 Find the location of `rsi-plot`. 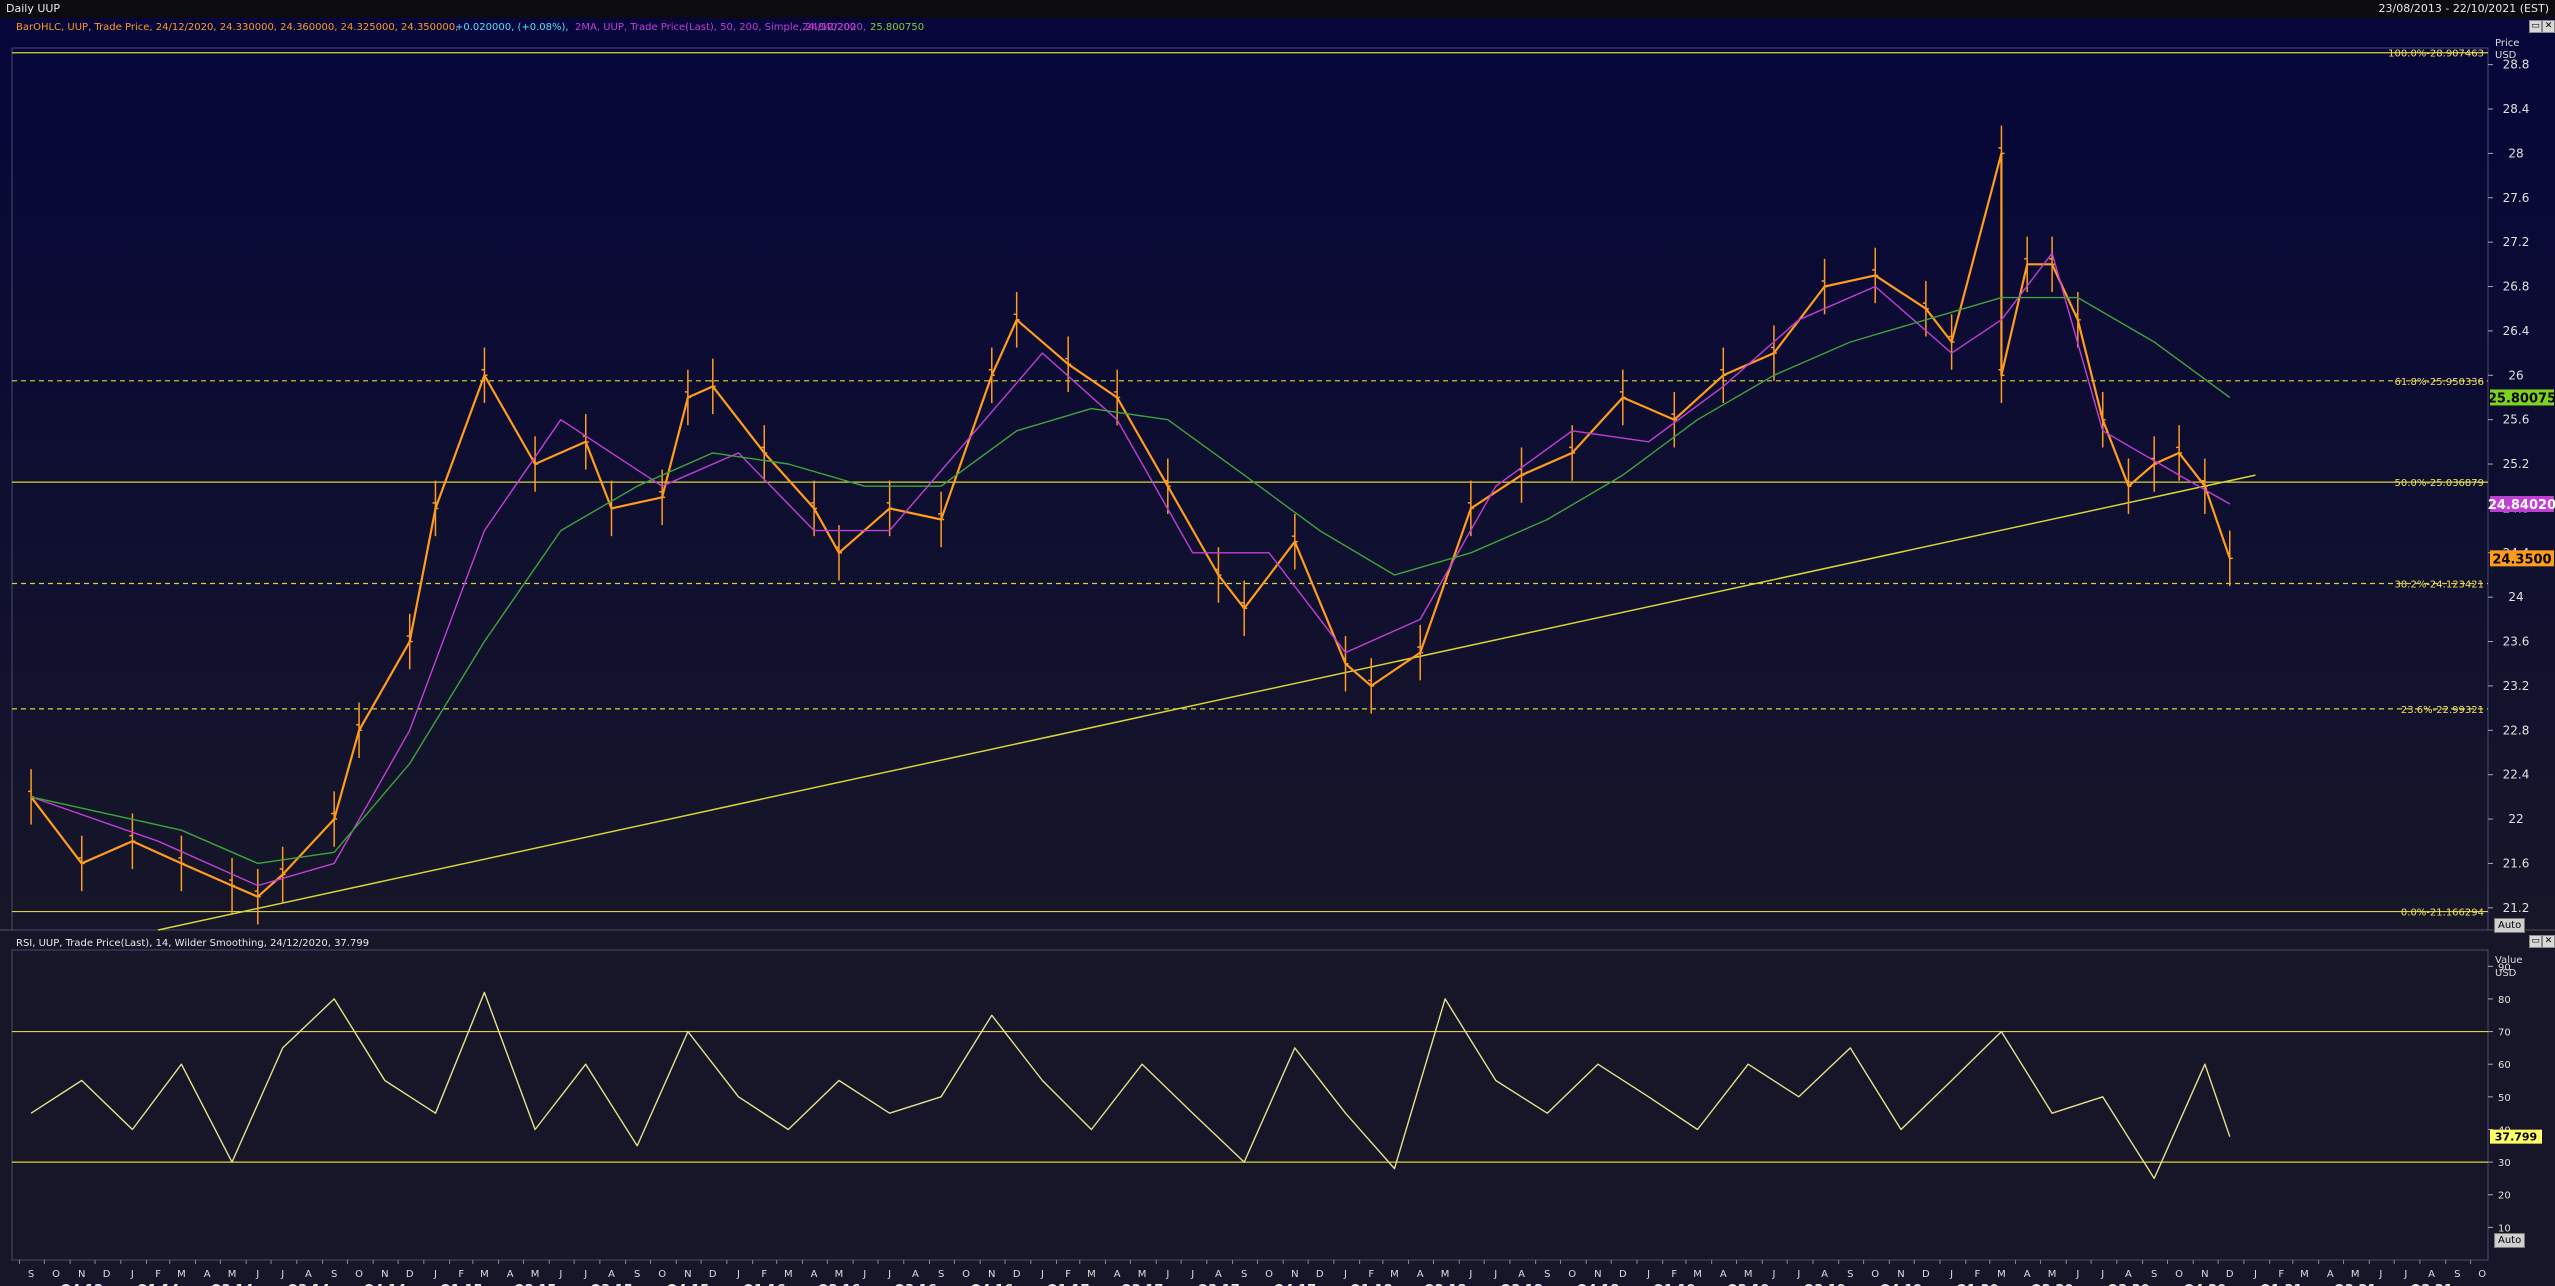

rsi-plot is located at coordinates (1250, 1085).